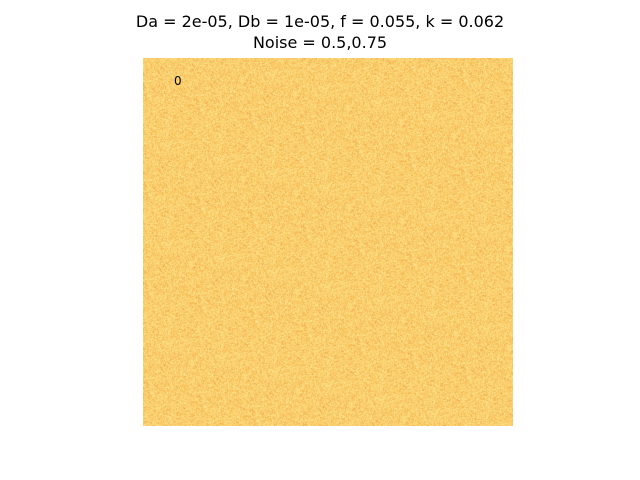  Describe the element at coordinates (178, 81) in the screenshot. I see `frame-counter-label: 0` at that location.